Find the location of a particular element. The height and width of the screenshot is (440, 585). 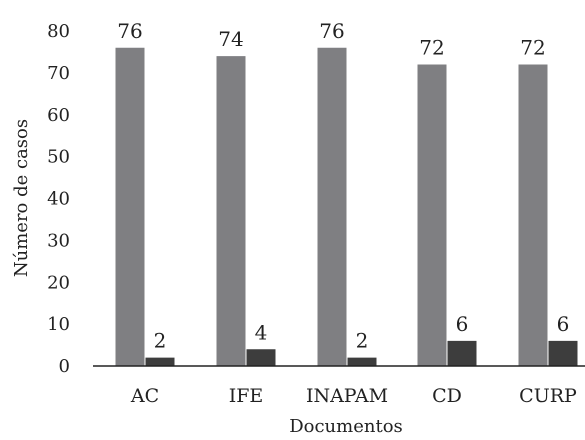

x-category-label: AC is located at coordinates (144, 396).